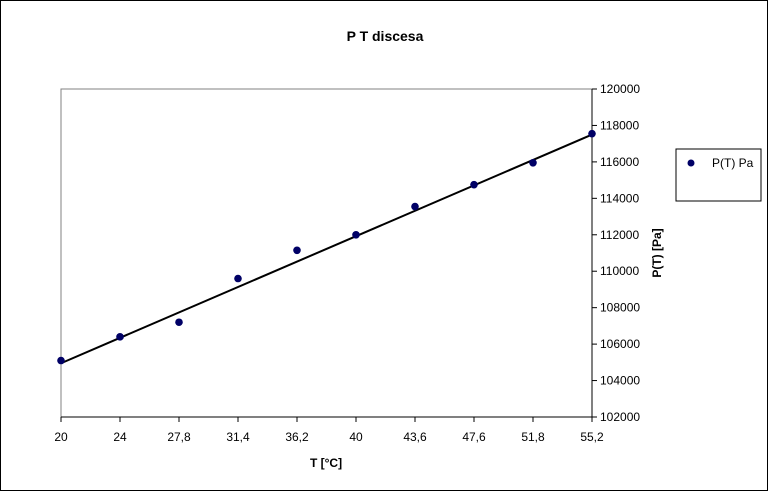 This screenshot has height=492, width=768. What do you see at coordinates (619, 198) in the screenshot?
I see `y-tick-label: 114000` at bounding box center [619, 198].